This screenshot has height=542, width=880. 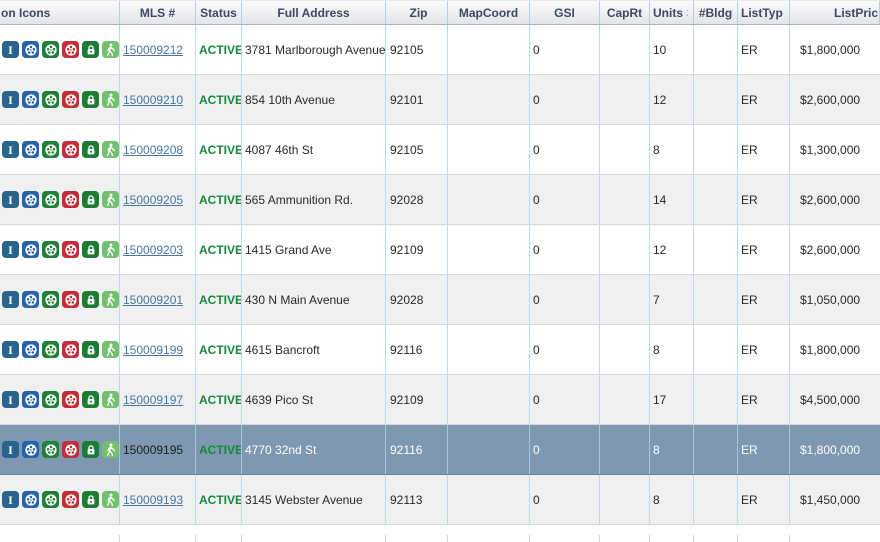 I want to click on mls-link: 150009195, so click(x=153, y=449).